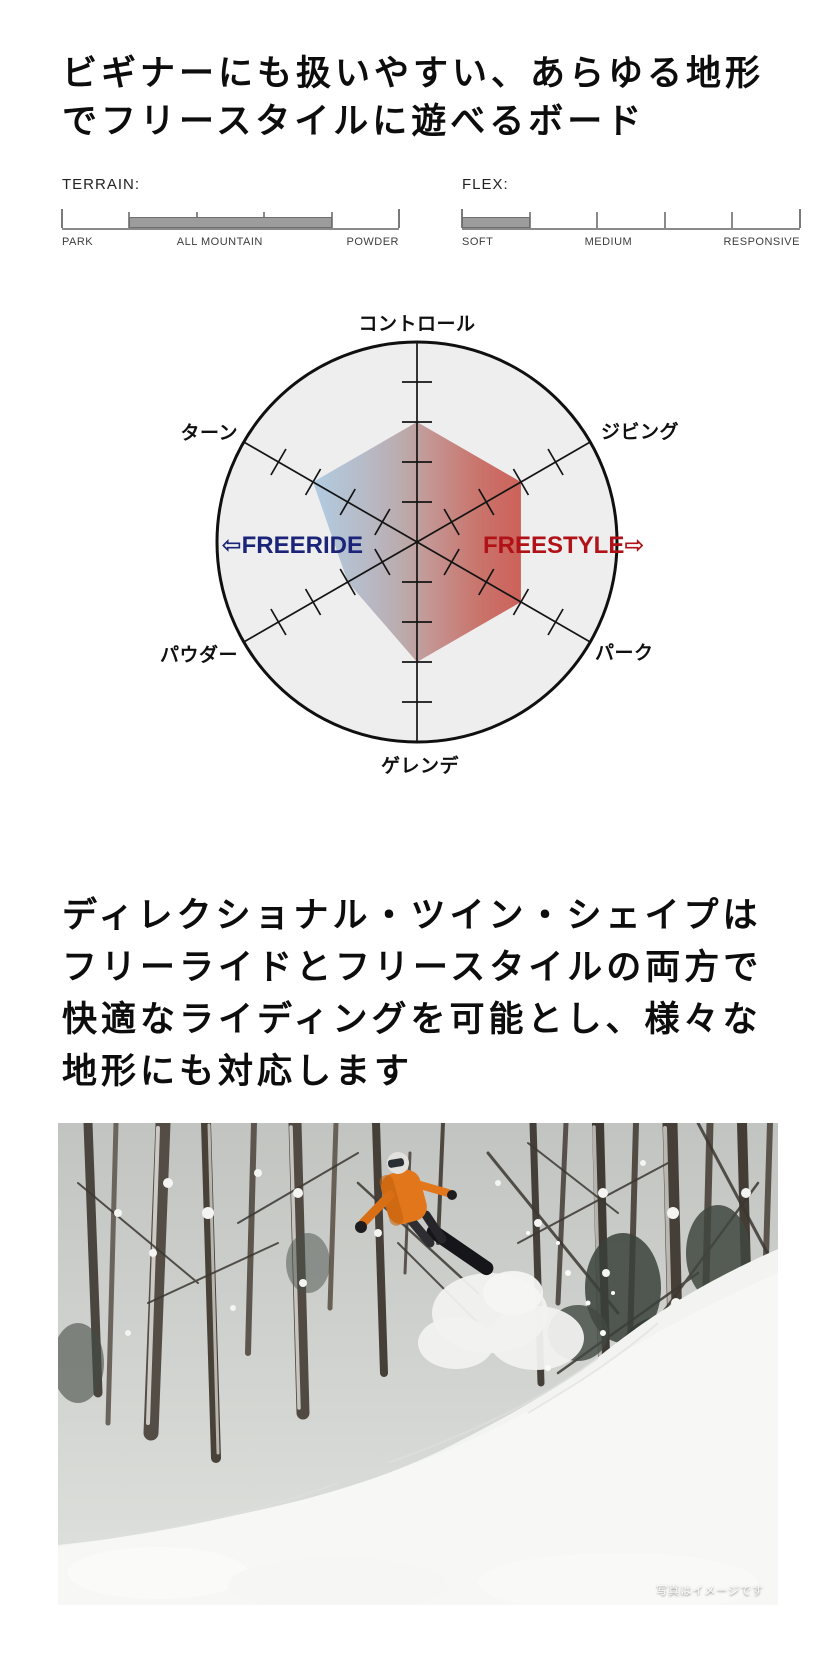 Image resolution: width=840 pixels, height=1680 pixels. Describe the element at coordinates (78, 242) in the screenshot. I see `terrain-label-park: PARK` at that location.